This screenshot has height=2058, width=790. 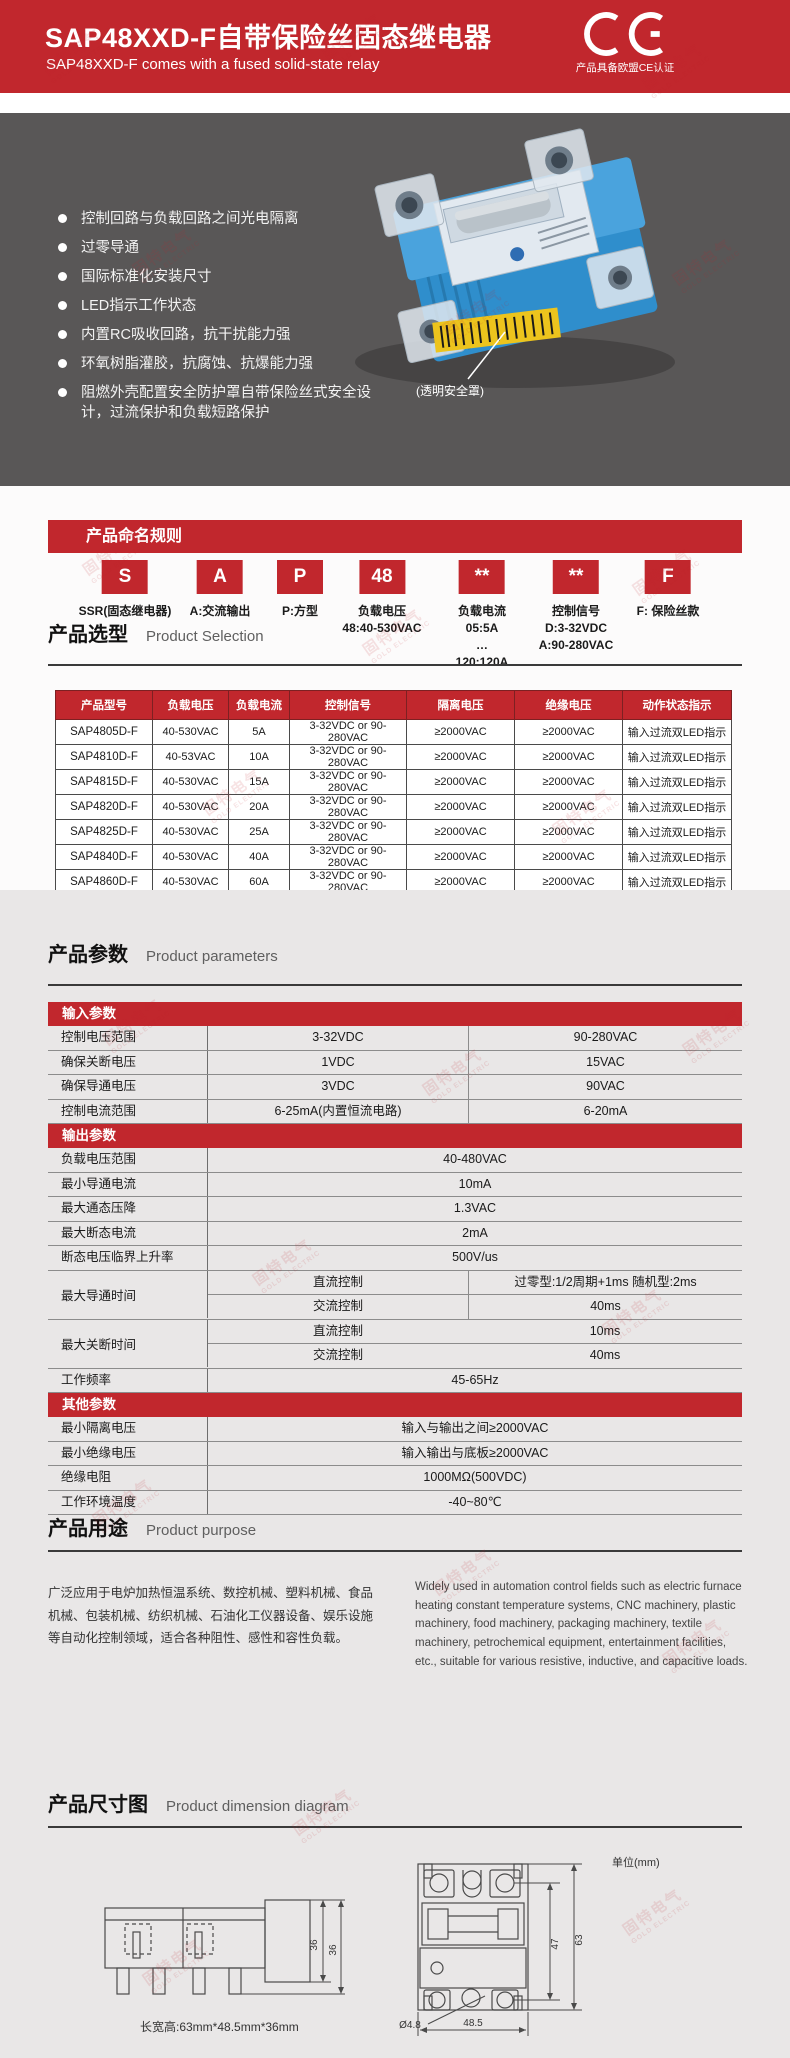 I want to click on param-row: 控制电压范围 3-32VDC 90-280VAC, so click(x=395, y=1038).